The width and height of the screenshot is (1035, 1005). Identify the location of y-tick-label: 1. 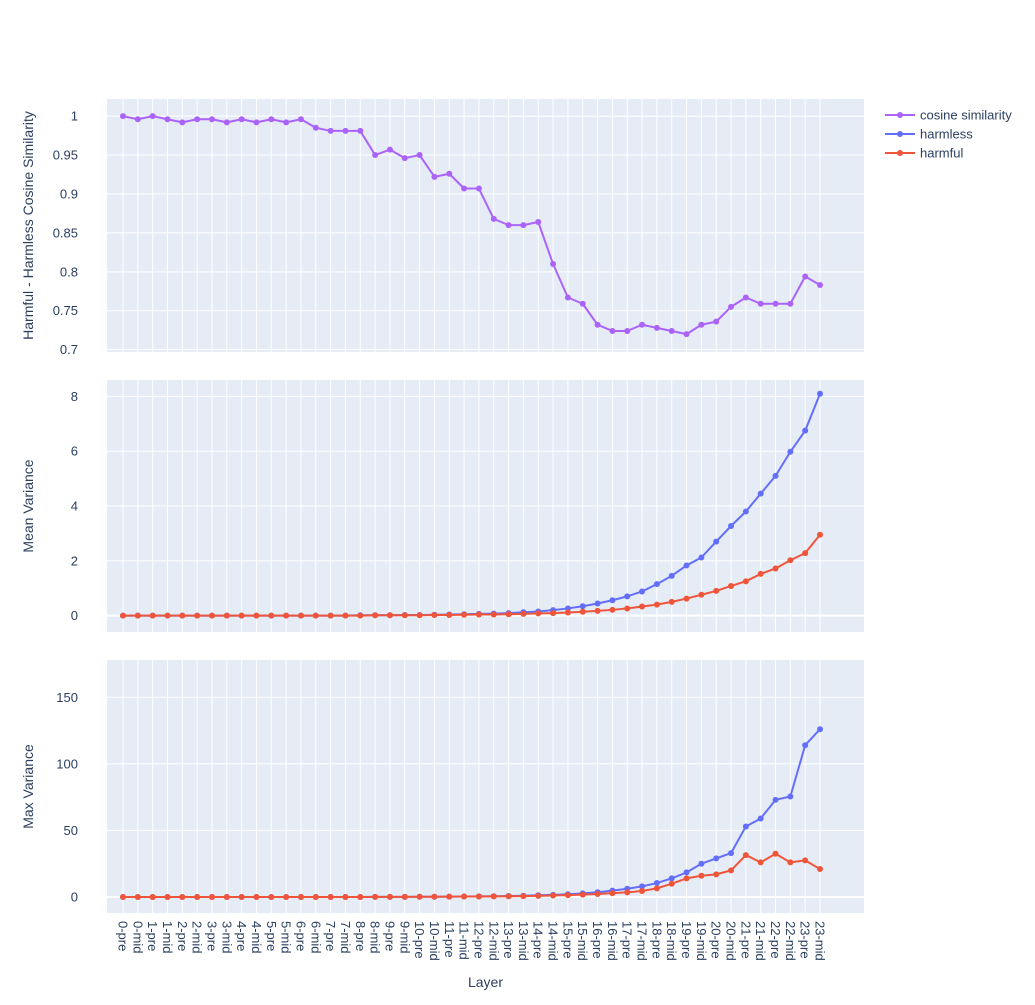
(74, 116).